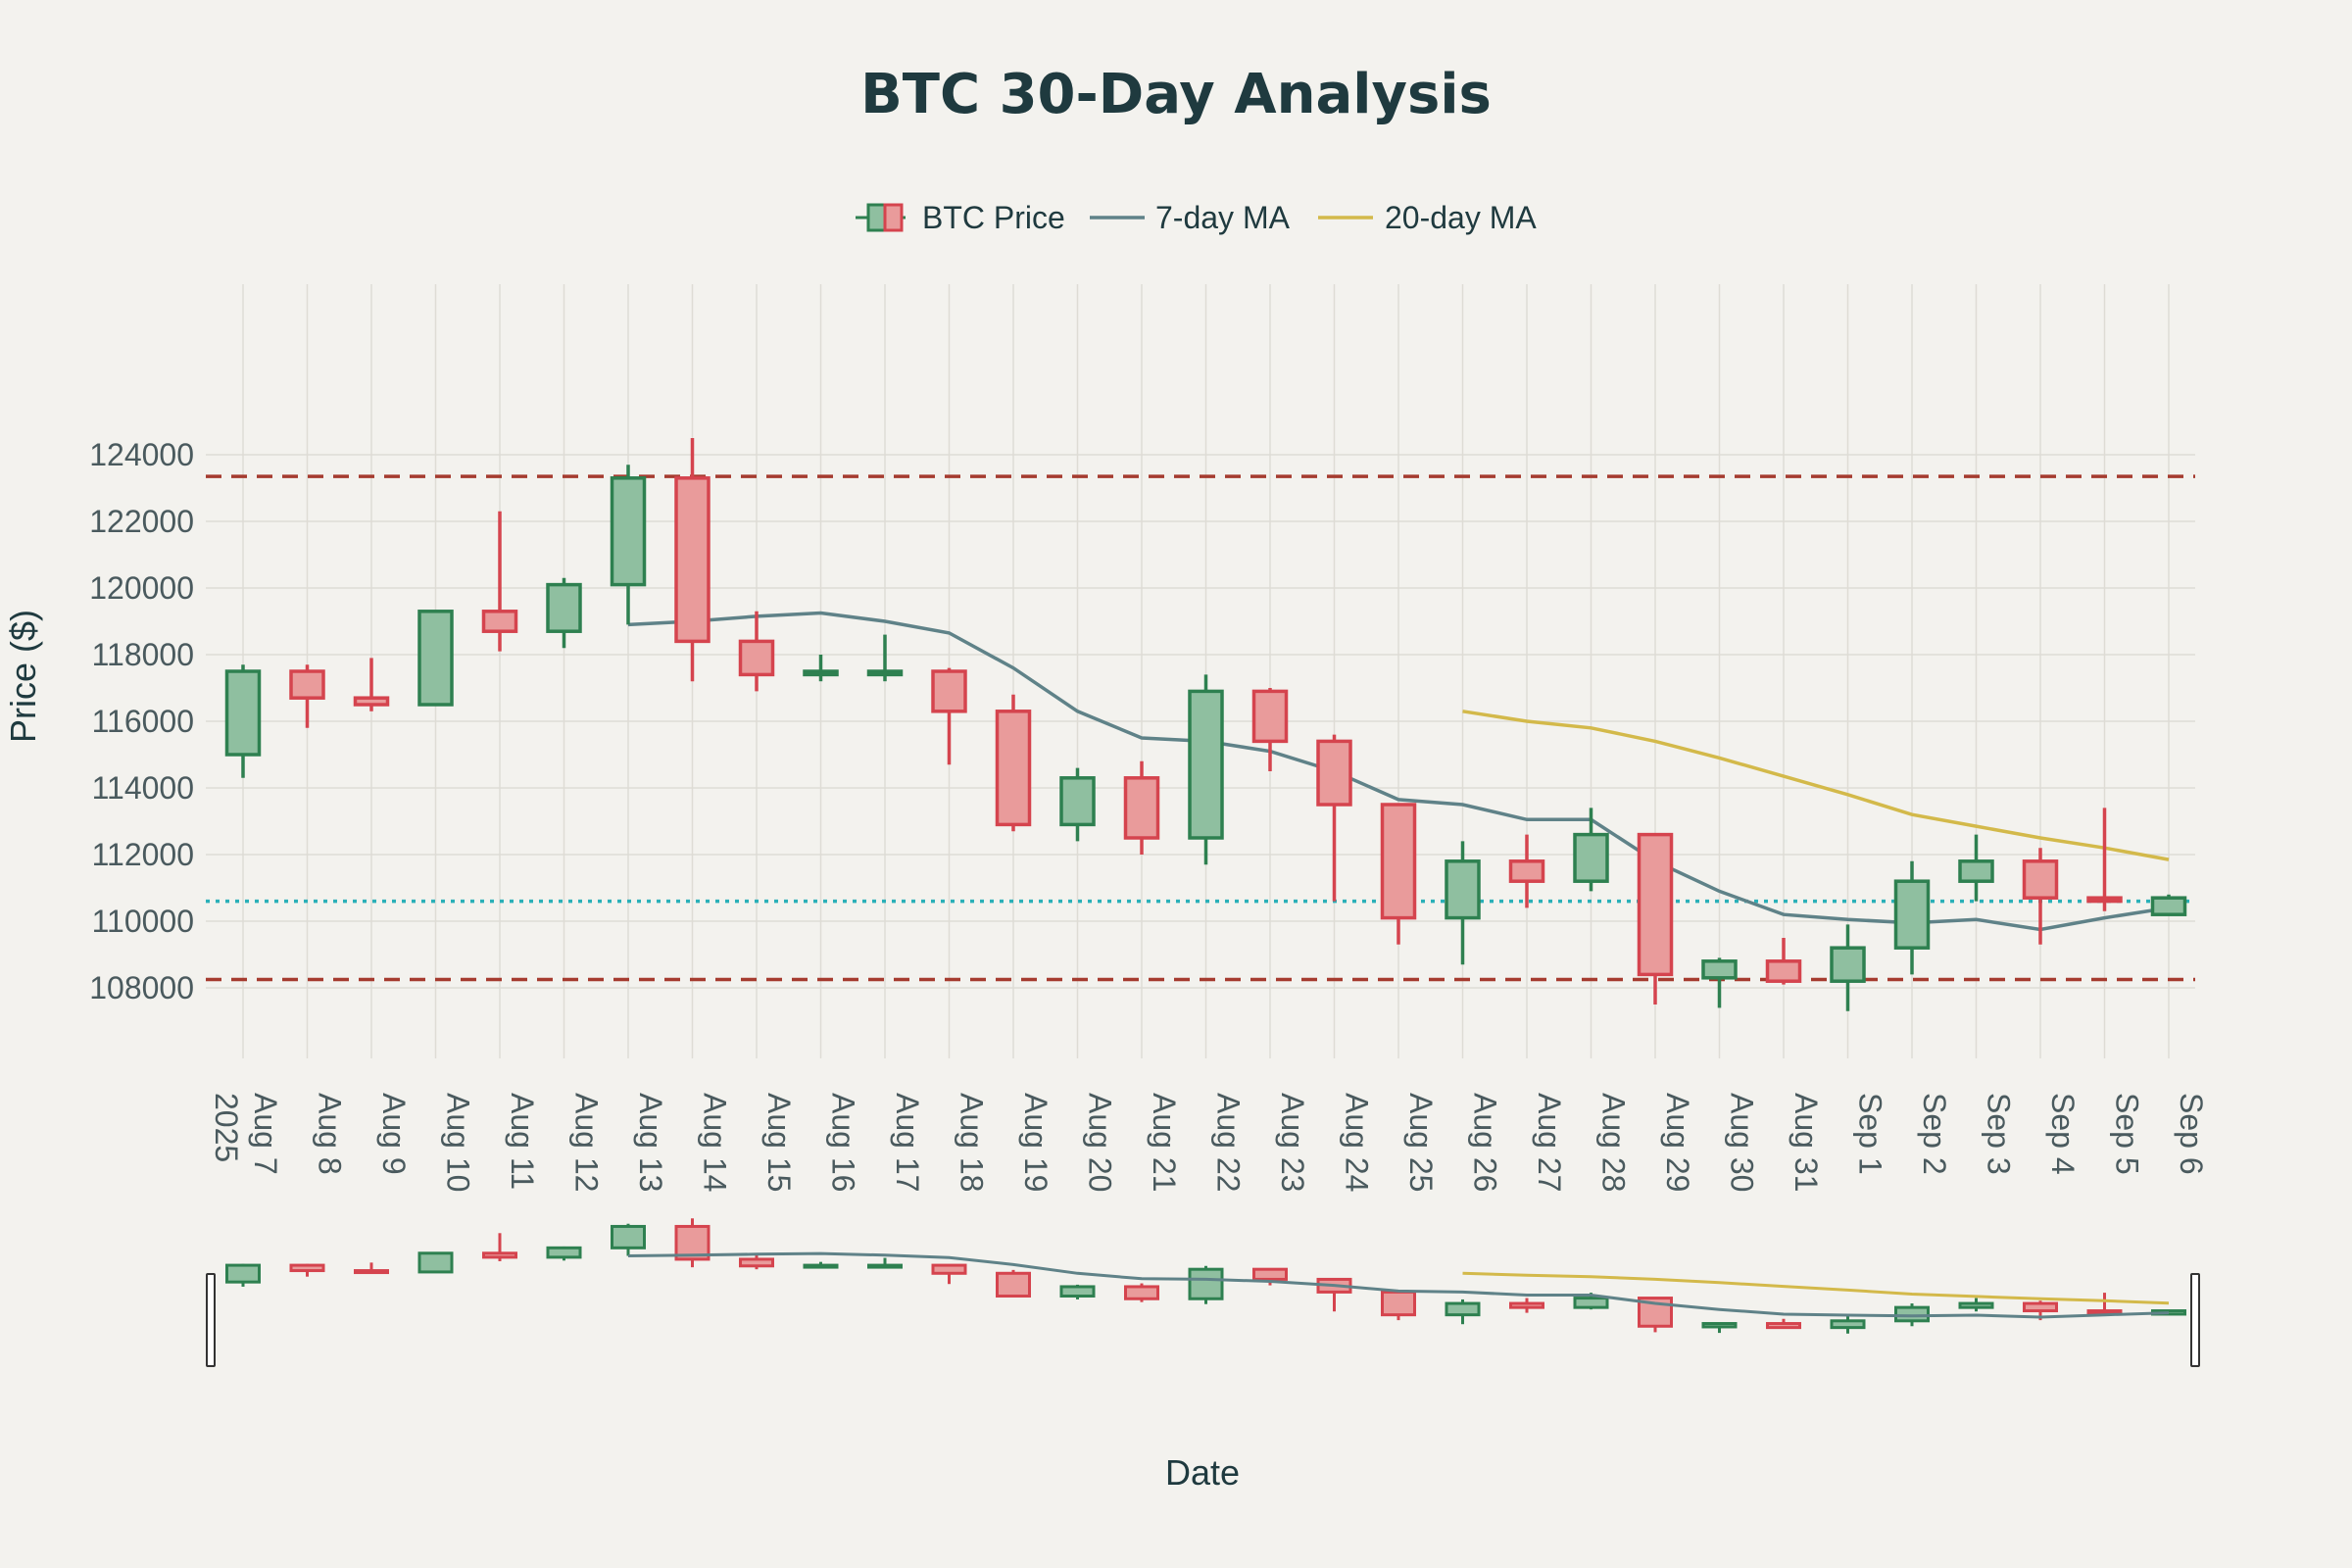 The height and width of the screenshot is (1568, 2352). I want to click on x-axis-title: Date, so click(1202, 1472).